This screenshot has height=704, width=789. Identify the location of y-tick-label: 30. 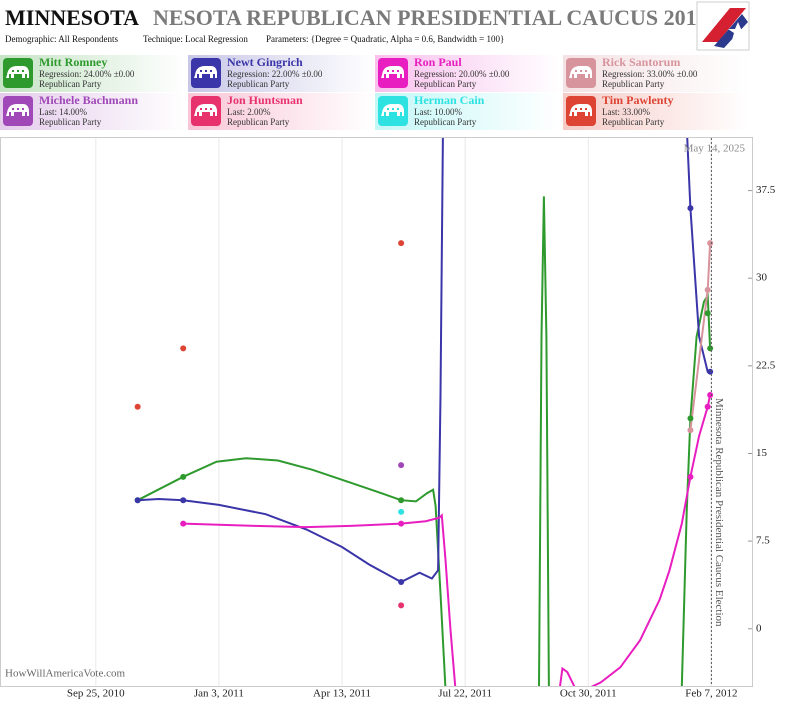
(762, 278).